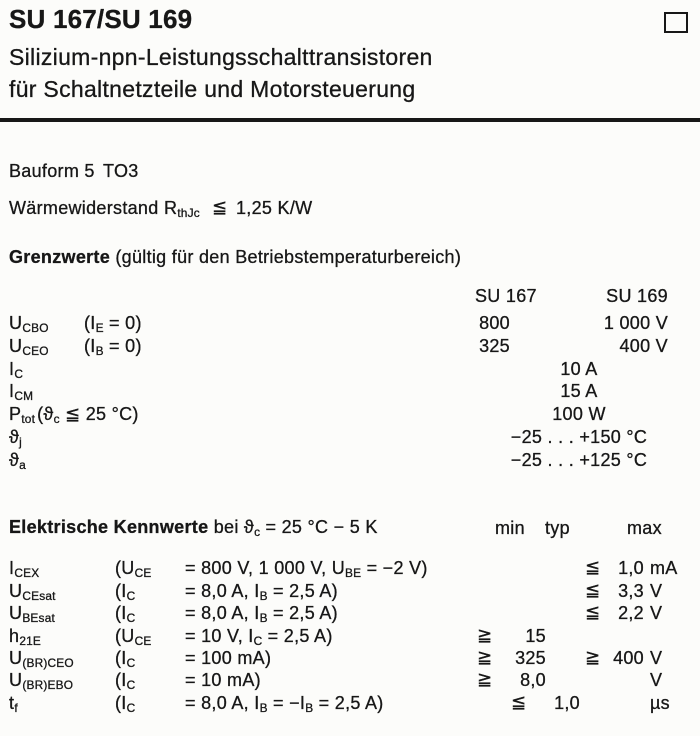  Describe the element at coordinates (212, 89) in the screenshot. I see `subtitle-line-2: für Schaltnetzteile und Motorsteuerung` at that location.